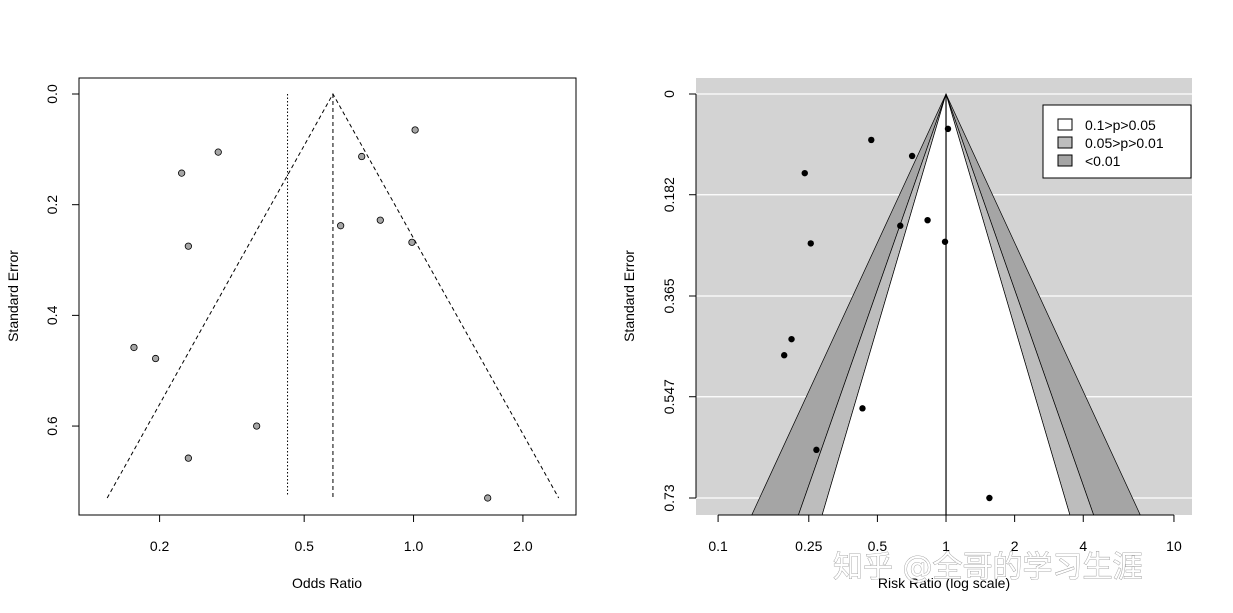 The image size is (1233, 613). I want to click on left-y-tick-label-3: 0.6, so click(52, 426).